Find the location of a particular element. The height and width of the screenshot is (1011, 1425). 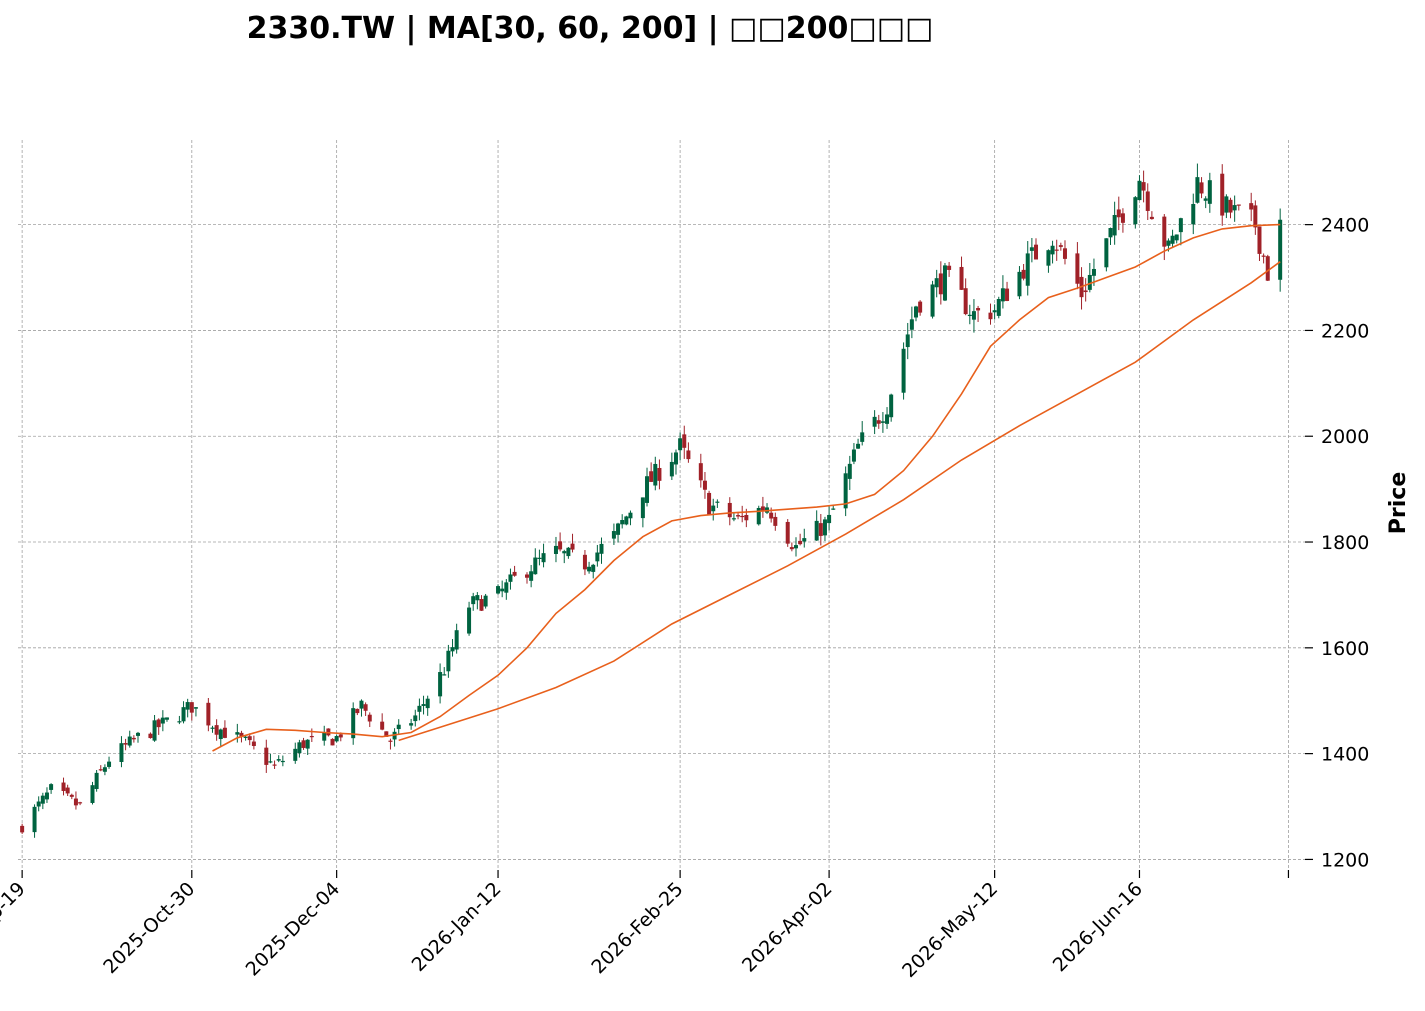

y-tick-label: 2000 is located at coordinates (1345, 437).